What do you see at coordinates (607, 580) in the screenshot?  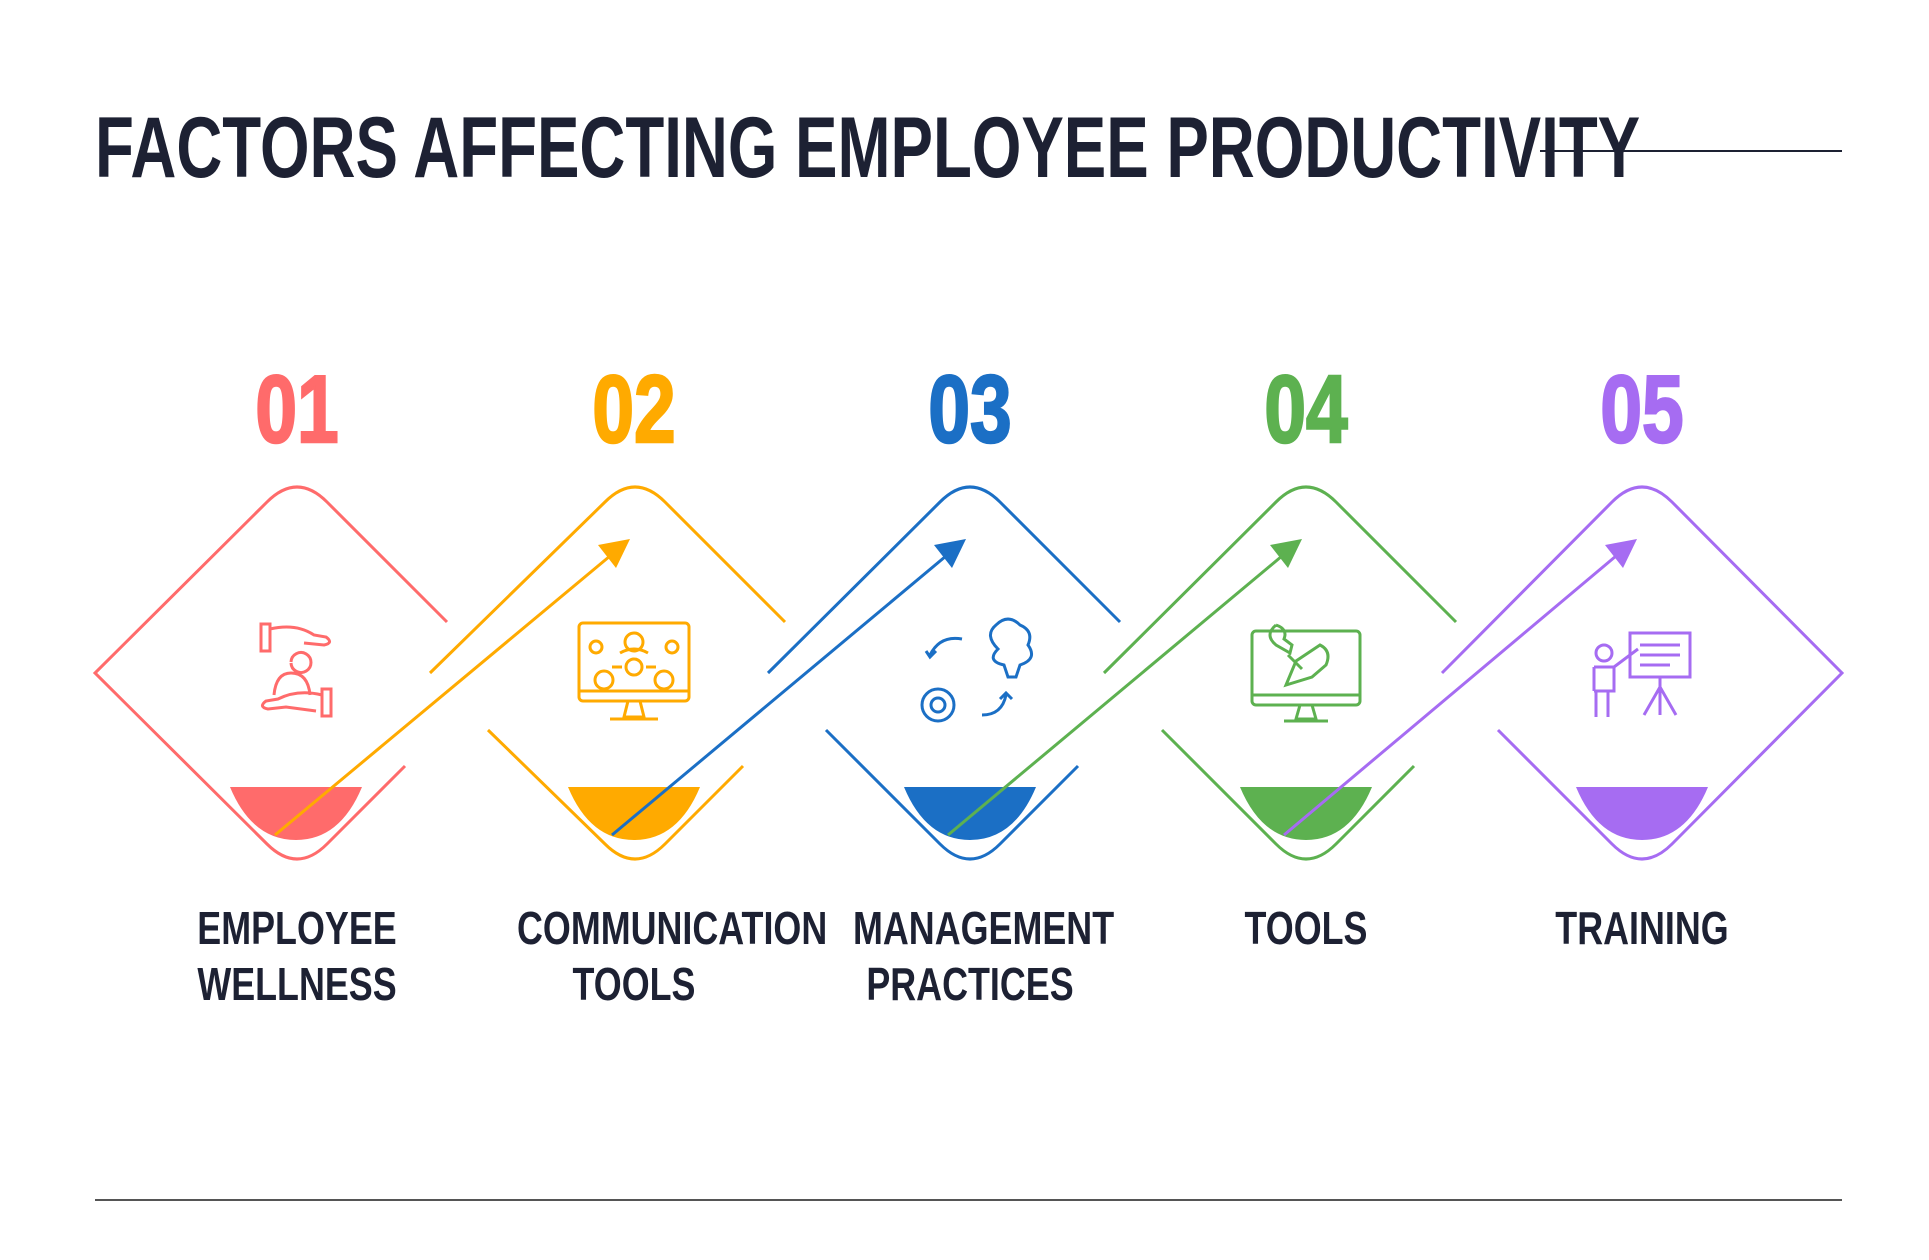 I see `step-2-diamond-left` at bounding box center [607, 580].